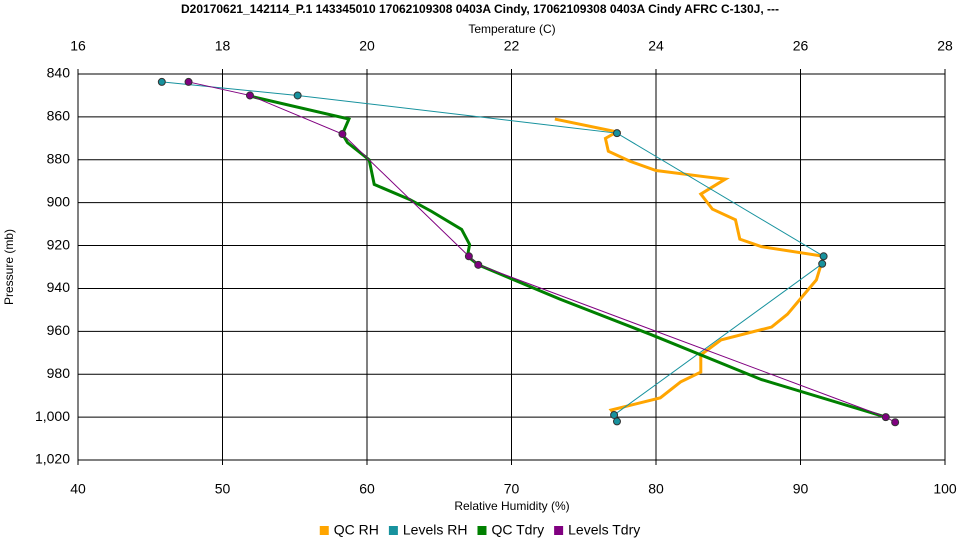 The height and width of the screenshot is (542, 960). I want to click on x-tick-label: 70, so click(512, 489).